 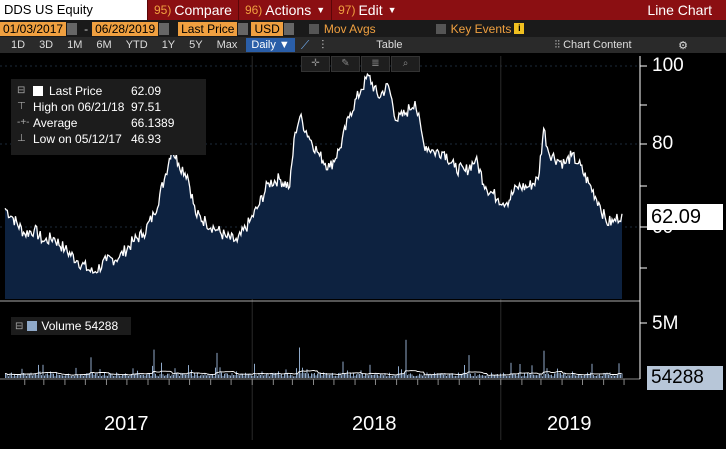 I want to click on period-1d: 1D, so click(x=18, y=45).